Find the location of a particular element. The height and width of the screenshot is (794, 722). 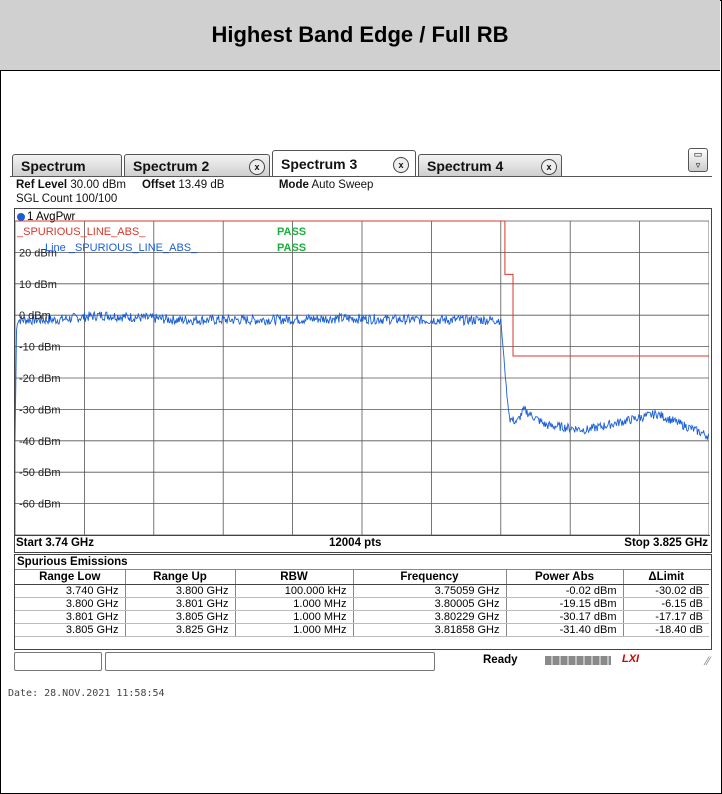

page-title: Highest Band Edge / Full RB is located at coordinates (360, 34).